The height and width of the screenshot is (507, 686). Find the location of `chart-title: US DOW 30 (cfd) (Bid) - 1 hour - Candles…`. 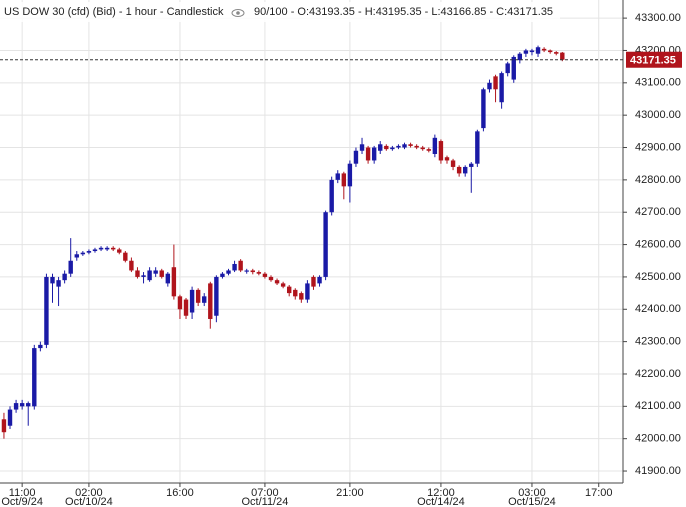

chart-title: US DOW 30 (cfd) (Bid) - 1 hour - Candles… is located at coordinates (114, 12).